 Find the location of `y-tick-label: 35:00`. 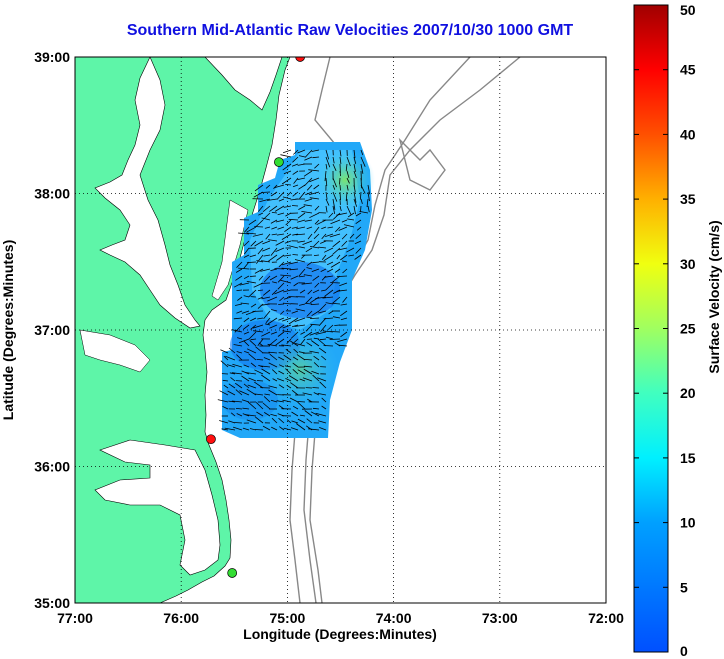

y-tick-label: 35:00 is located at coordinates (52, 603).